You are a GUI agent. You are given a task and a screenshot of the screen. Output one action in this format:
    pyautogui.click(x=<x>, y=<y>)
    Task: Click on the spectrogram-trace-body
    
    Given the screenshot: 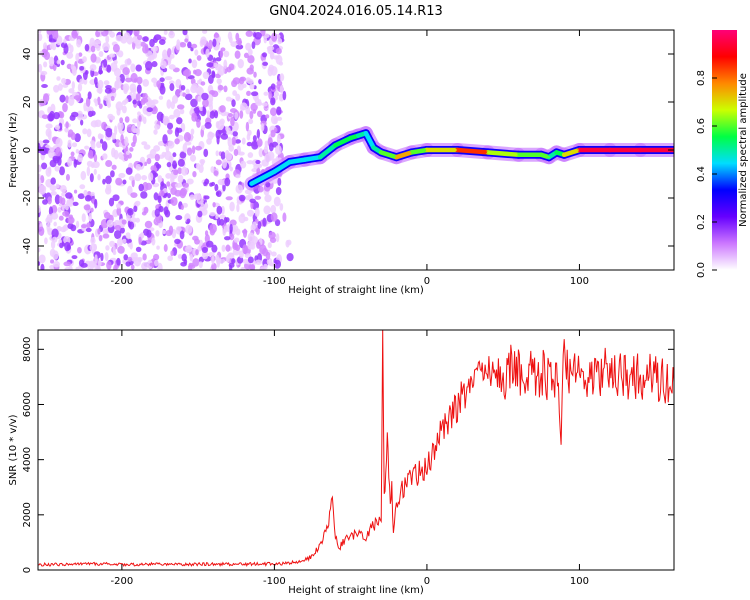 What is the action you would take?
    pyautogui.click(x=297, y=161)
    